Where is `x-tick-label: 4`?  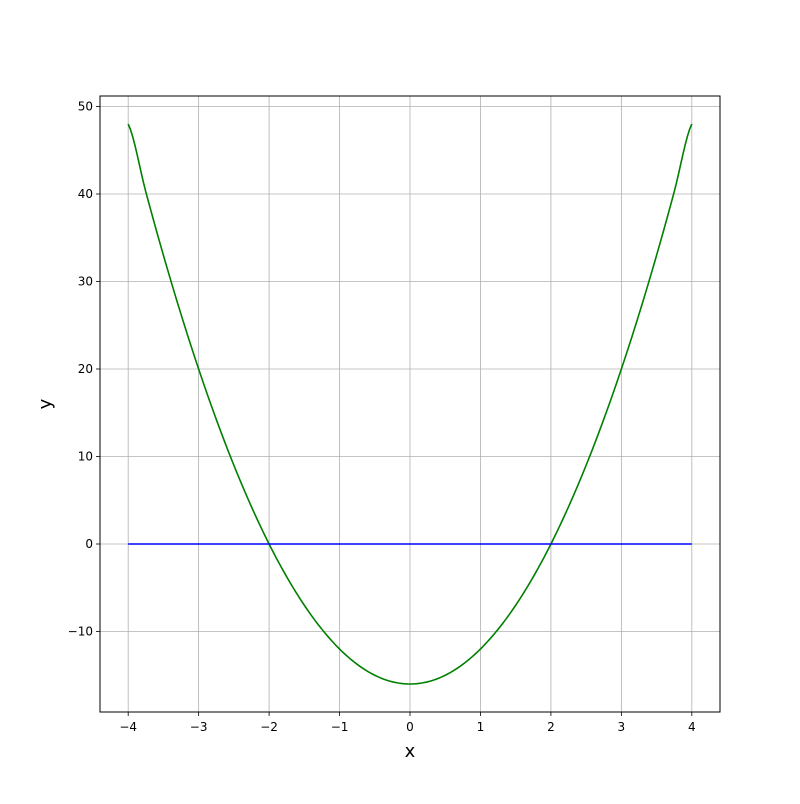
x-tick-label: 4 is located at coordinates (692, 727).